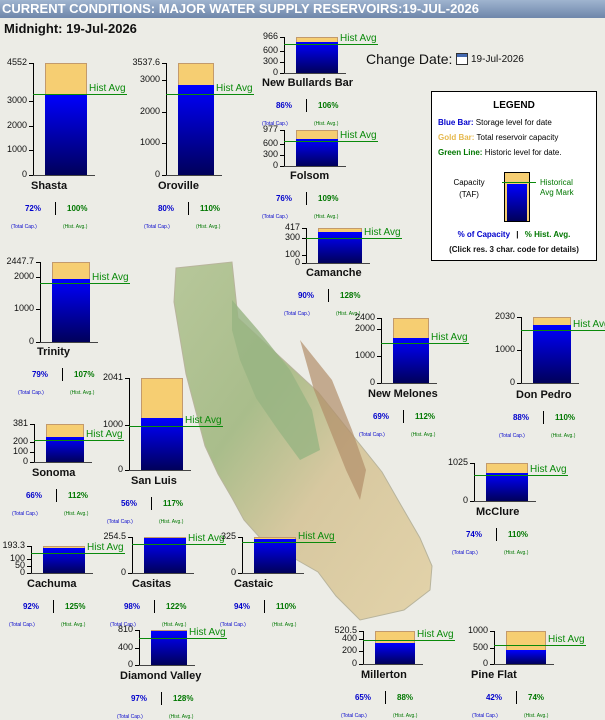 The image size is (605, 720). Describe the element at coordinates (403, 394) in the screenshot. I see `reservoir-name: New Melones` at that location.